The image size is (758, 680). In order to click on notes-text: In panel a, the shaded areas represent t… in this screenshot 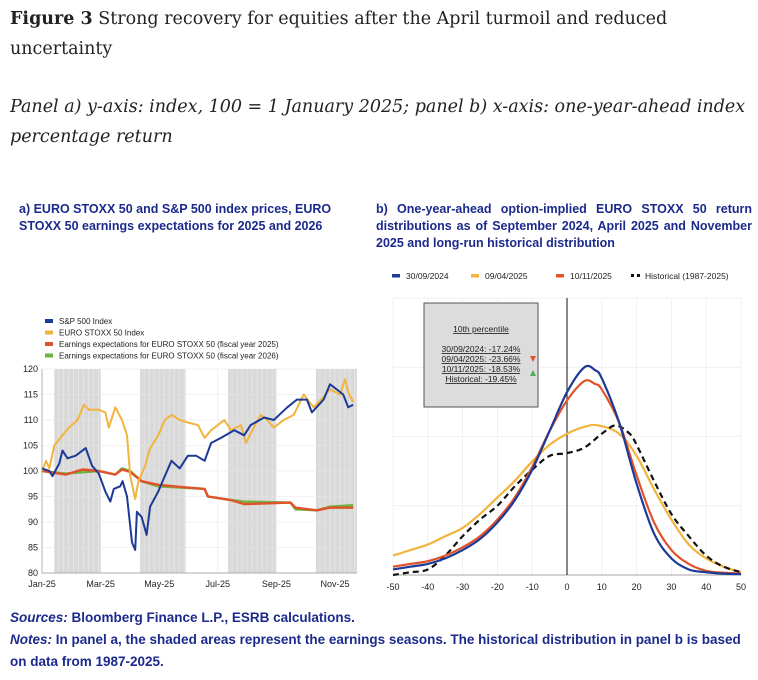, I will do `click(375, 650)`.